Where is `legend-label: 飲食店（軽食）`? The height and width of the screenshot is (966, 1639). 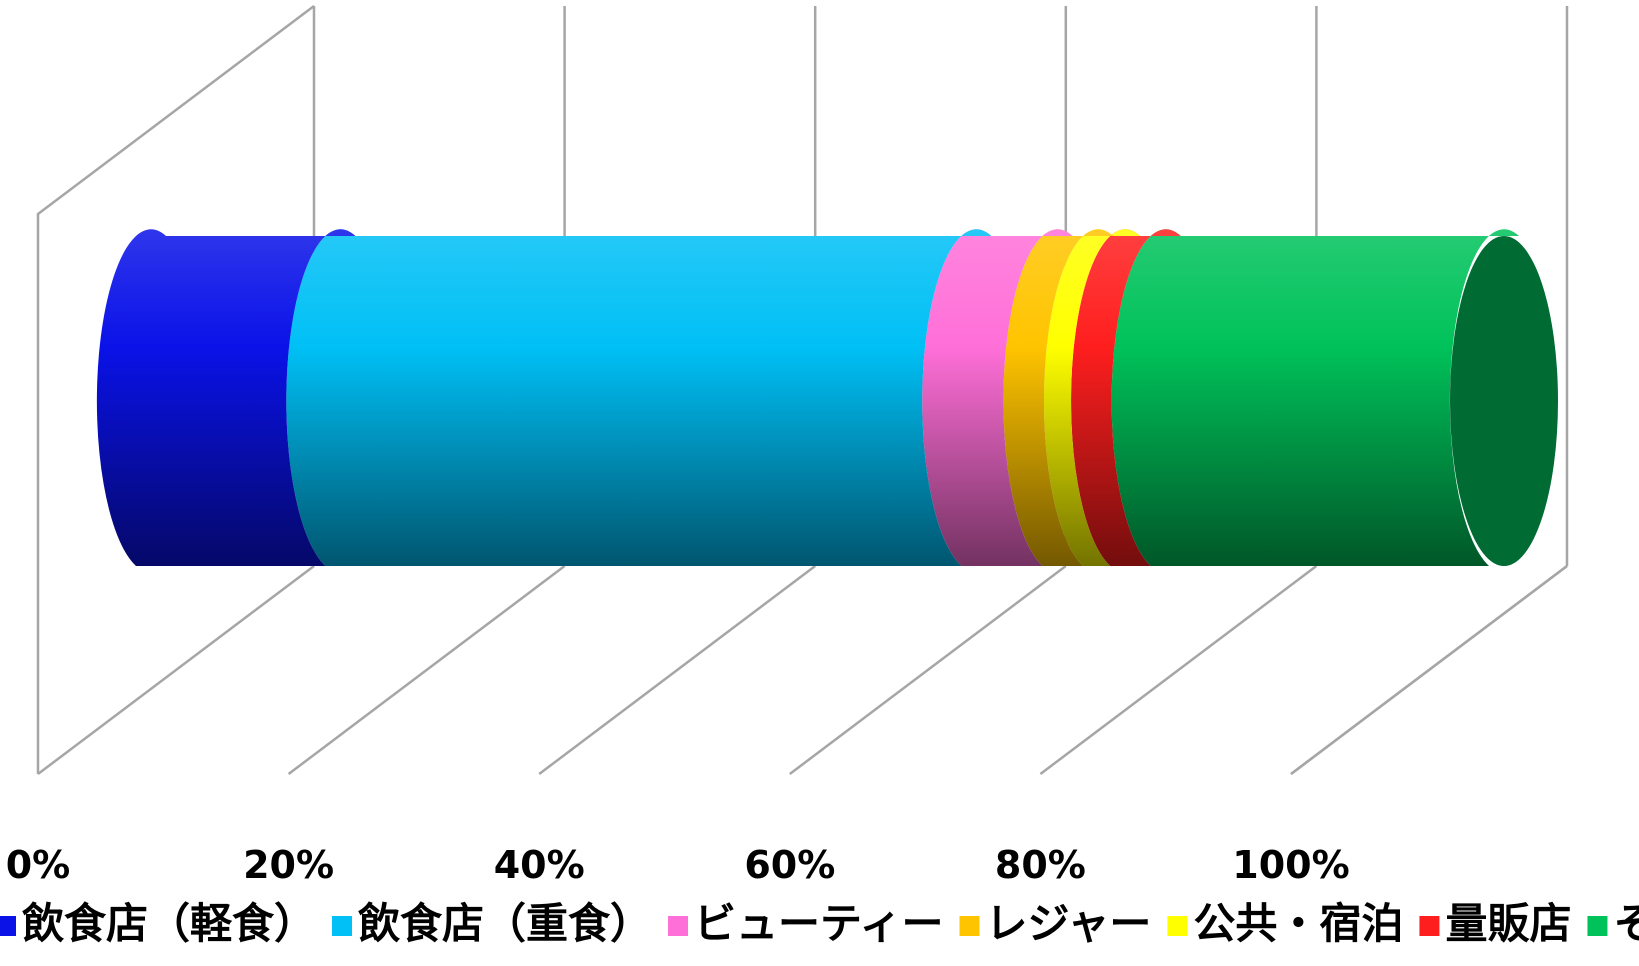 legend-label: 飲食店（軽食） is located at coordinates (169, 923).